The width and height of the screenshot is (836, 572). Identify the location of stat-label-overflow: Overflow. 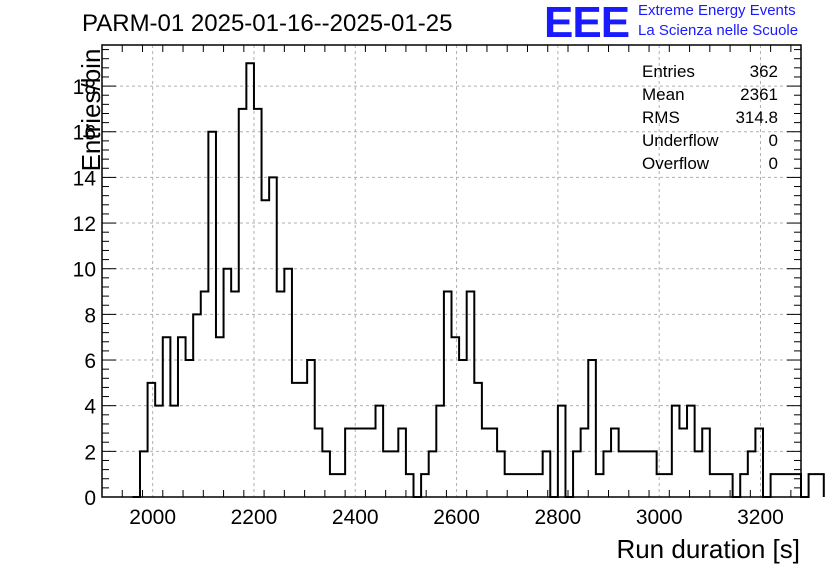
(676, 163).